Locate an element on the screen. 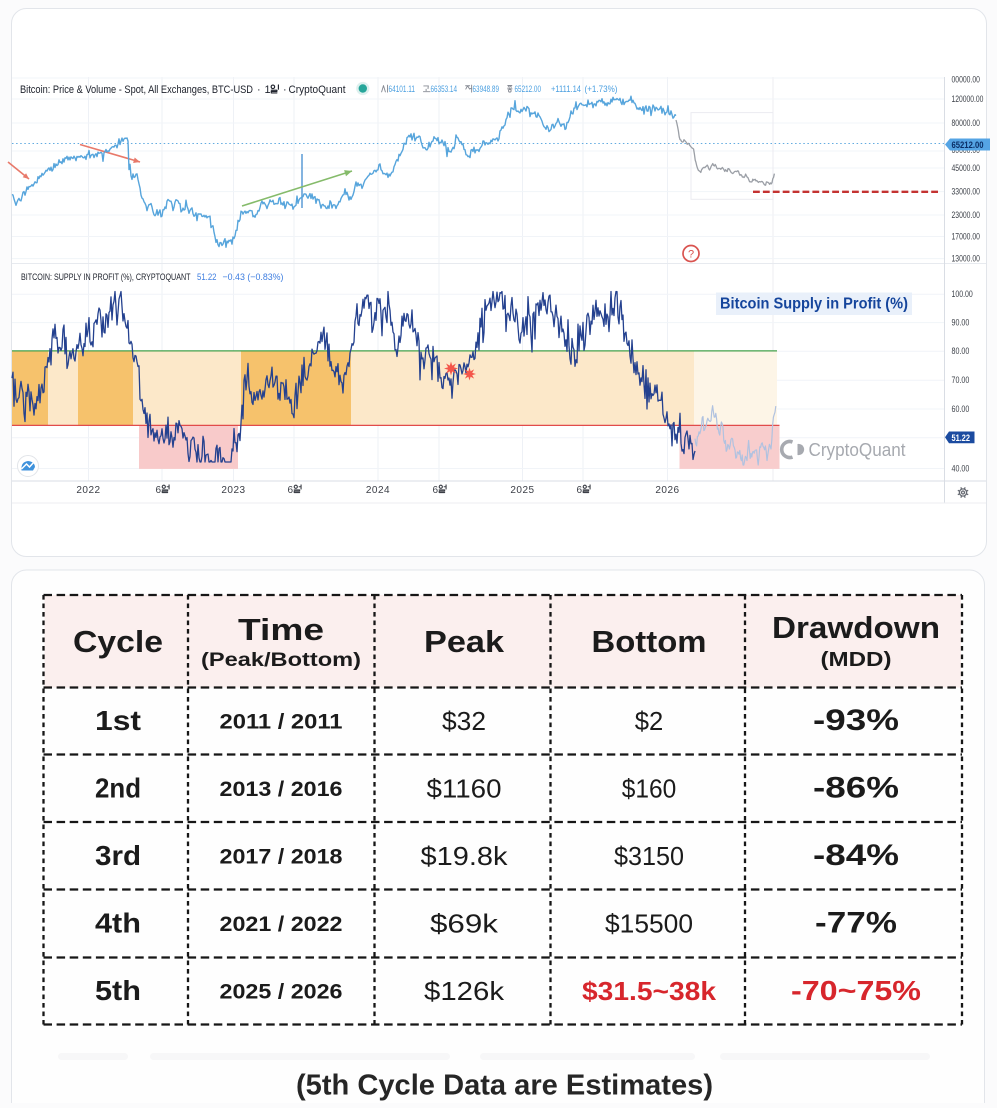  svg-text: -93% is located at coordinates (856, 720).